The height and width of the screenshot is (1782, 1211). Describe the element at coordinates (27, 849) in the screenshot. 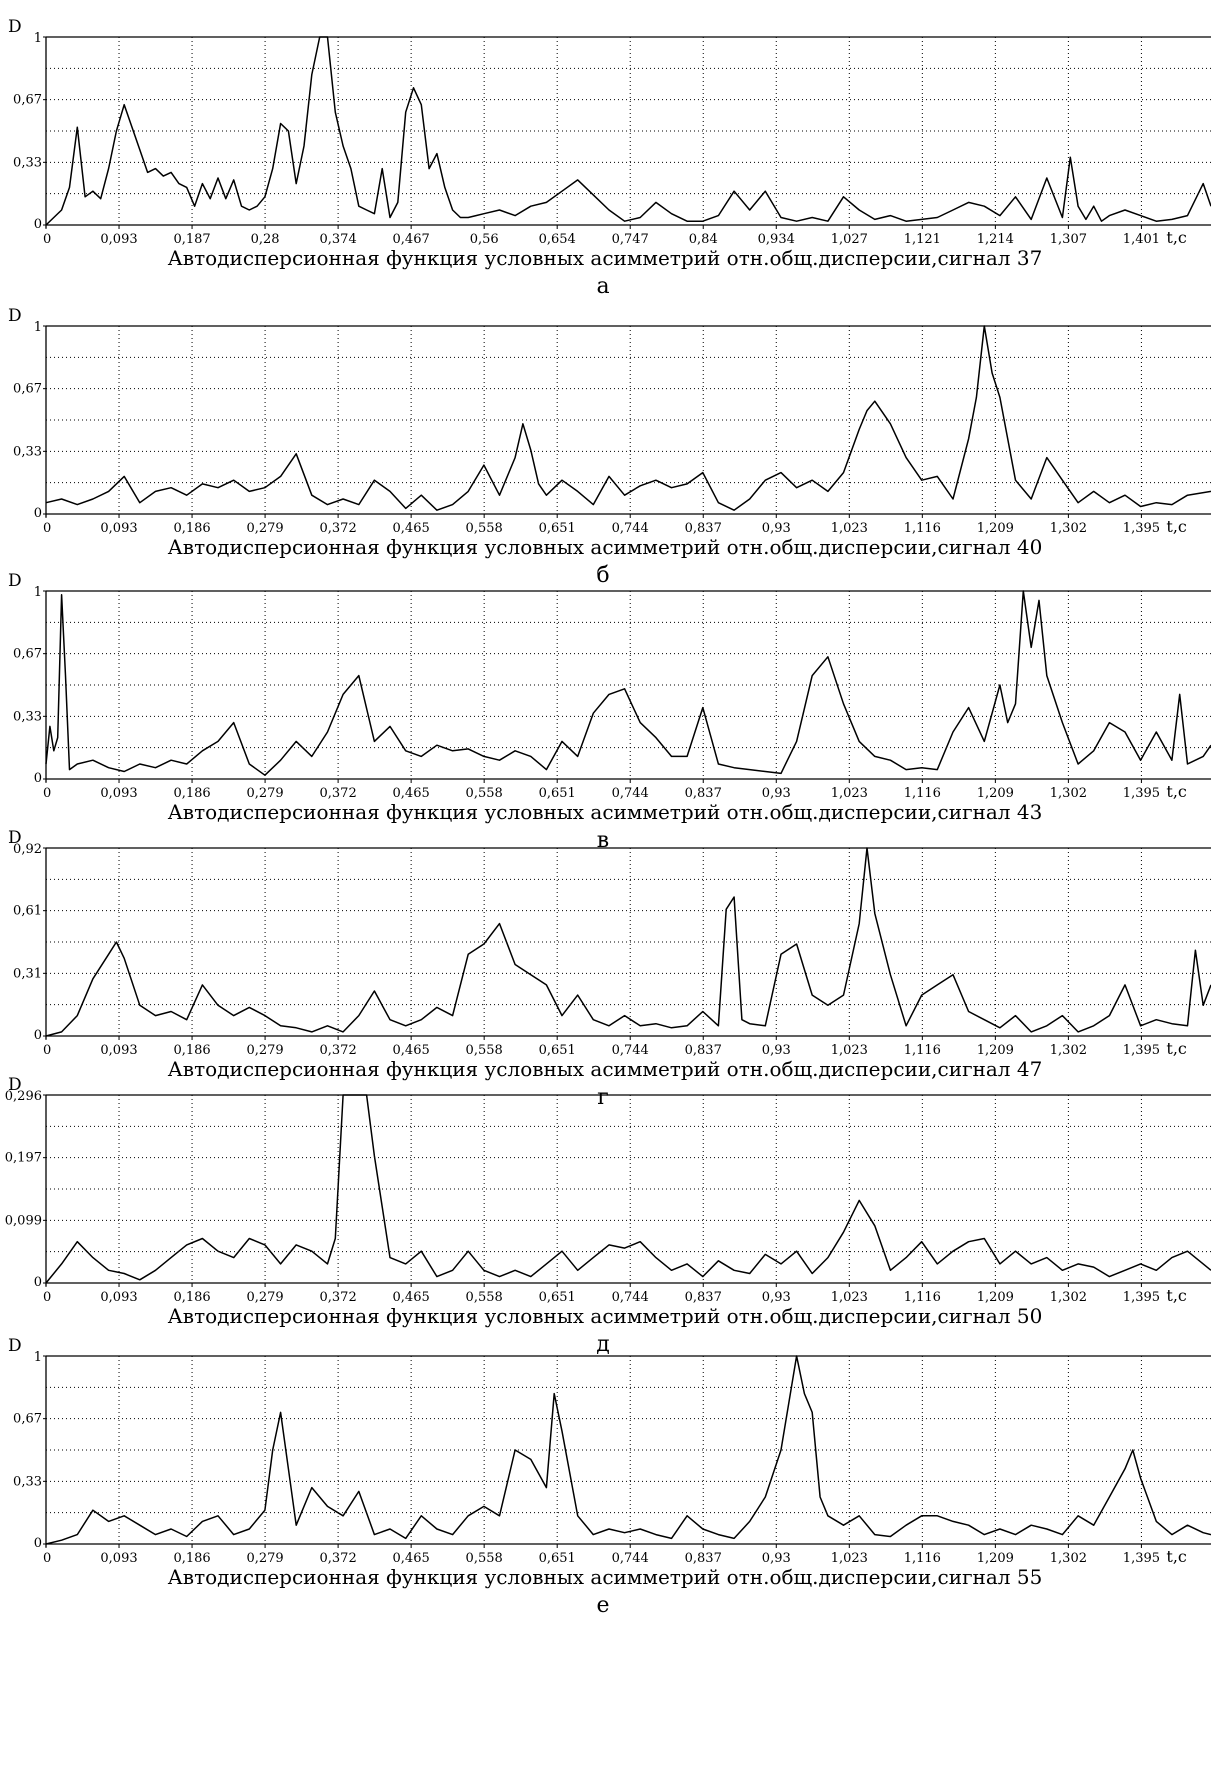

I see `y-tick-label: 0,92` at that location.